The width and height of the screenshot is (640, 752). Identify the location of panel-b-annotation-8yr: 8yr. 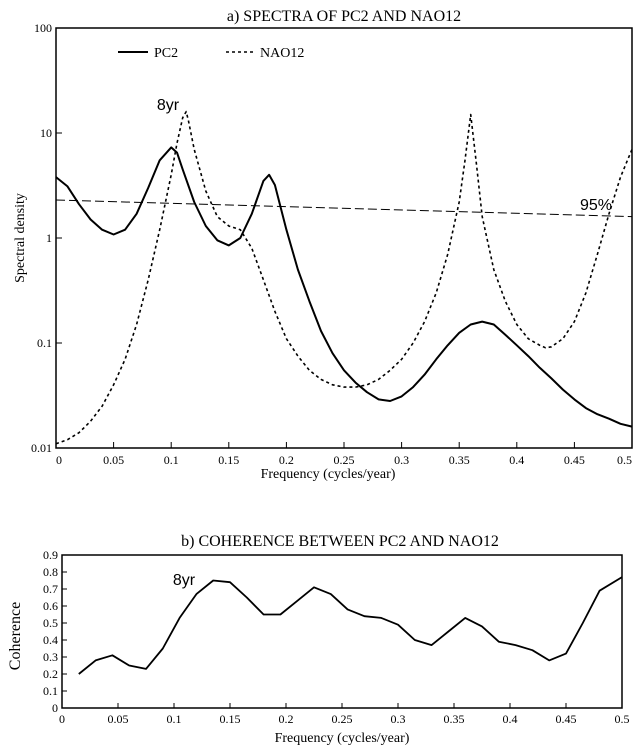
(184, 580).